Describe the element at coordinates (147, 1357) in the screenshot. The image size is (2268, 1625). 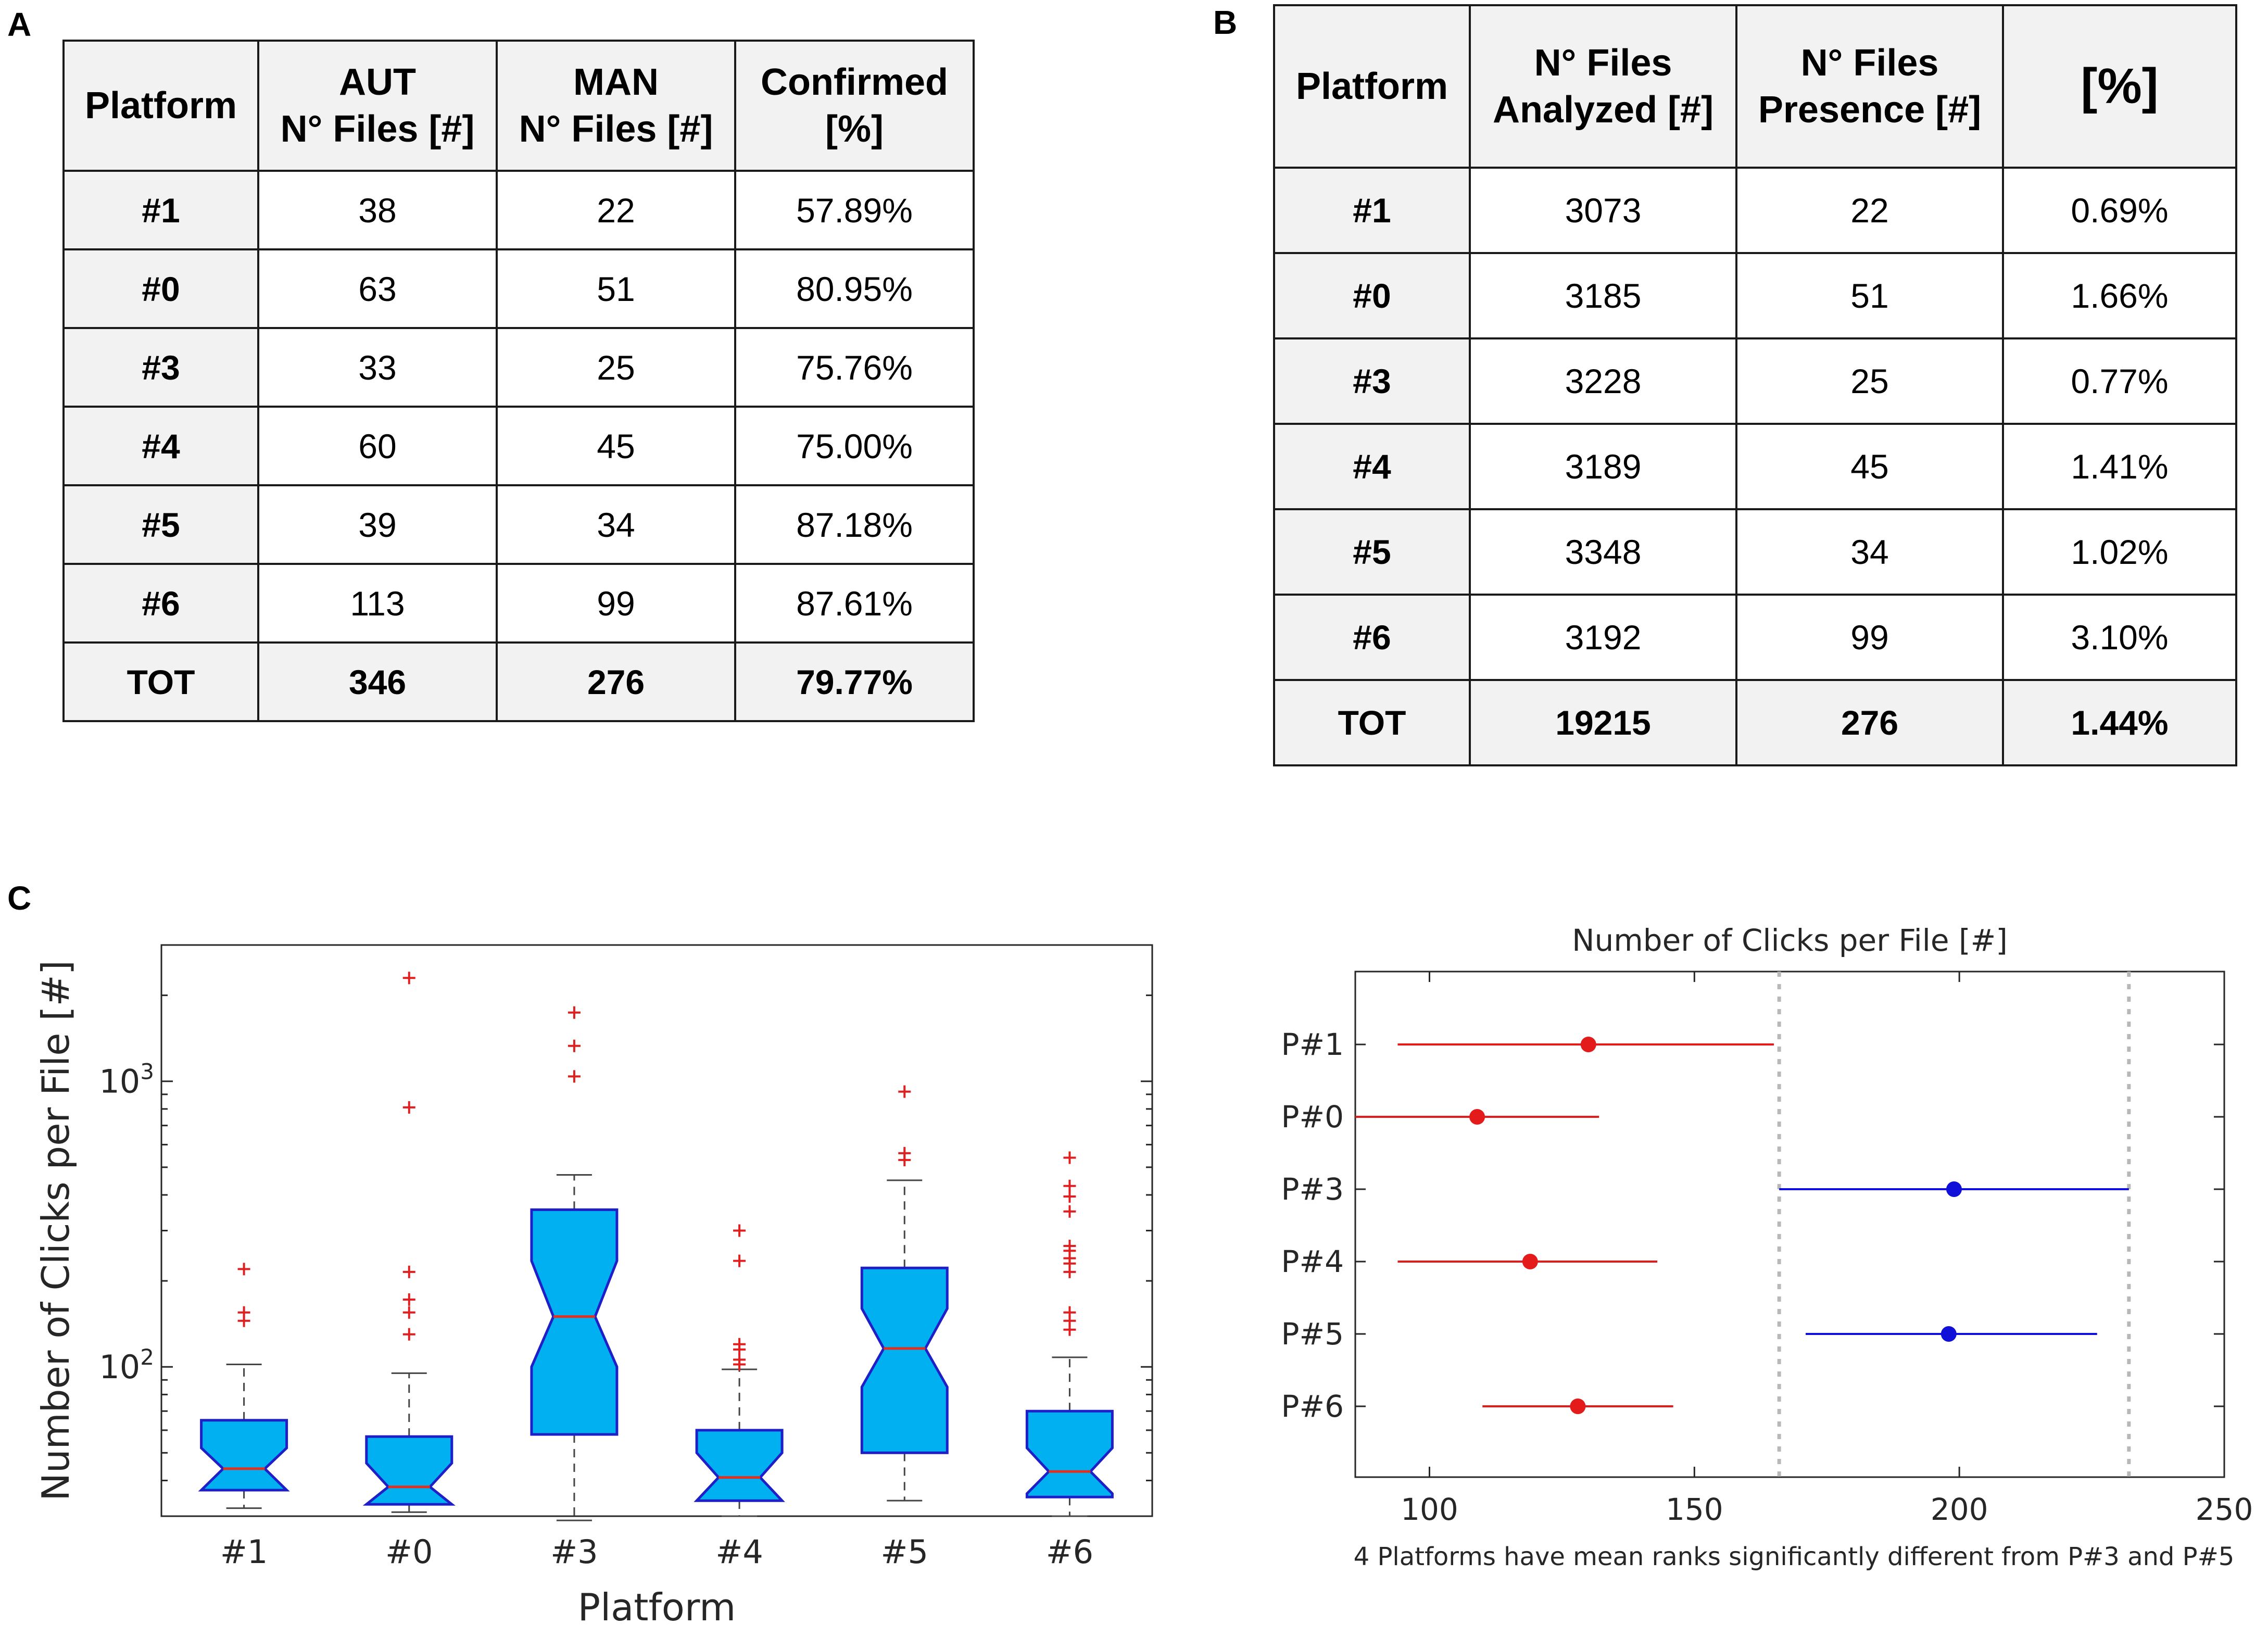
I see `y-tick-exponent: 2` at that location.